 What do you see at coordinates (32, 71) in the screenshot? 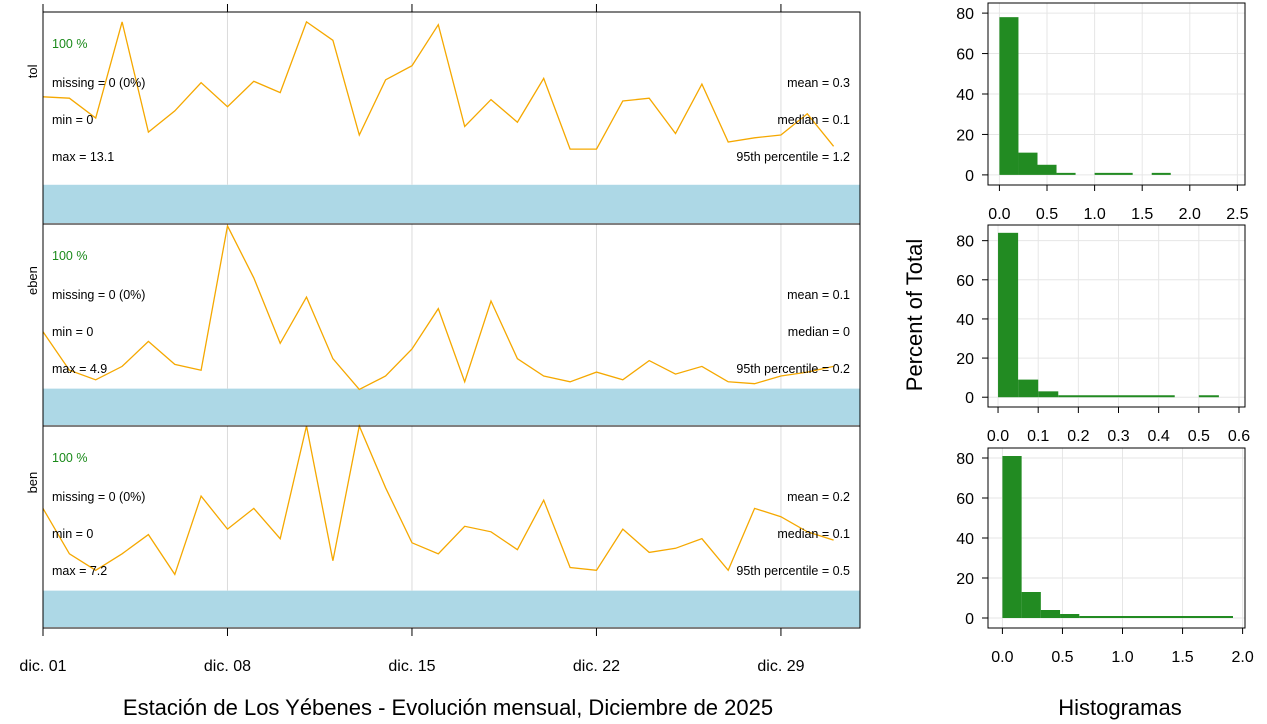
I see `panel-label-tol: tol` at bounding box center [32, 71].